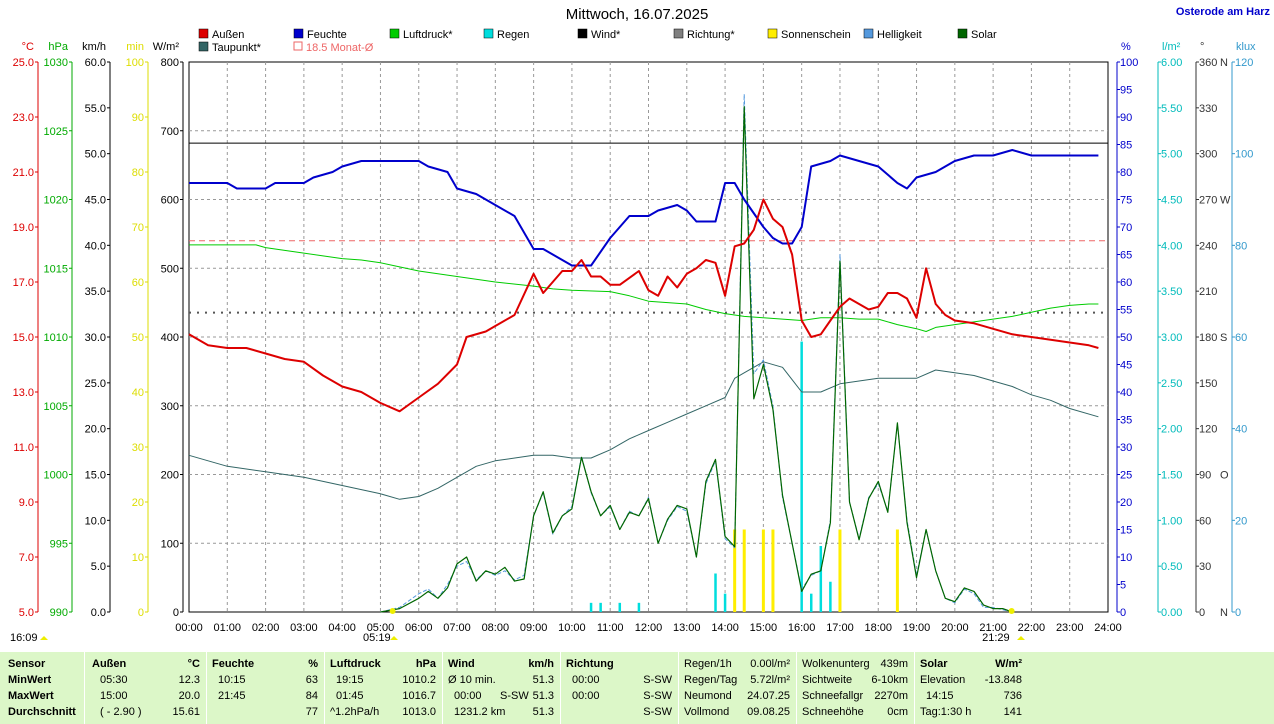 Image resolution: width=1274 pixels, height=724 pixels. I want to click on axis-tick-label-right: 25, so click(1126, 476).